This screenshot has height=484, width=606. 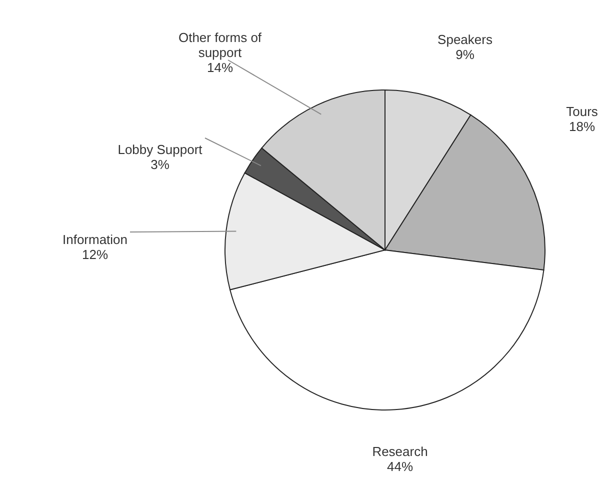 I want to click on slice-label: Research, so click(x=400, y=451).